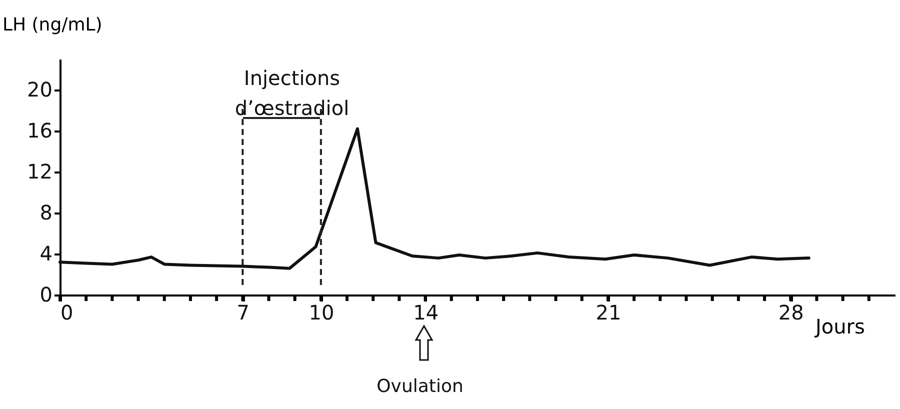 Image resolution: width=900 pixels, height=409 pixels. Describe the element at coordinates (426, 312) in the screenshot. I see `x-tick-label: 14` at that location.